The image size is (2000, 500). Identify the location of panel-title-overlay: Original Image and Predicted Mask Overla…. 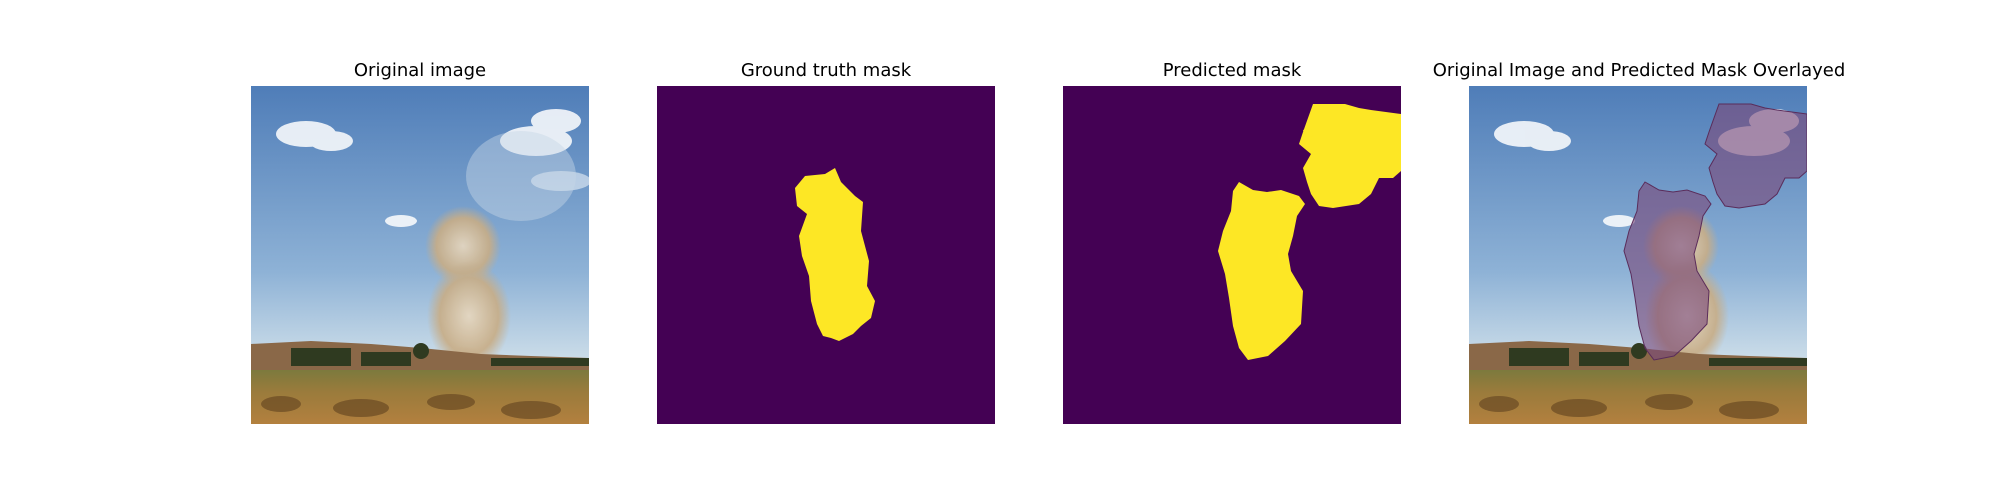
(1639, 70).